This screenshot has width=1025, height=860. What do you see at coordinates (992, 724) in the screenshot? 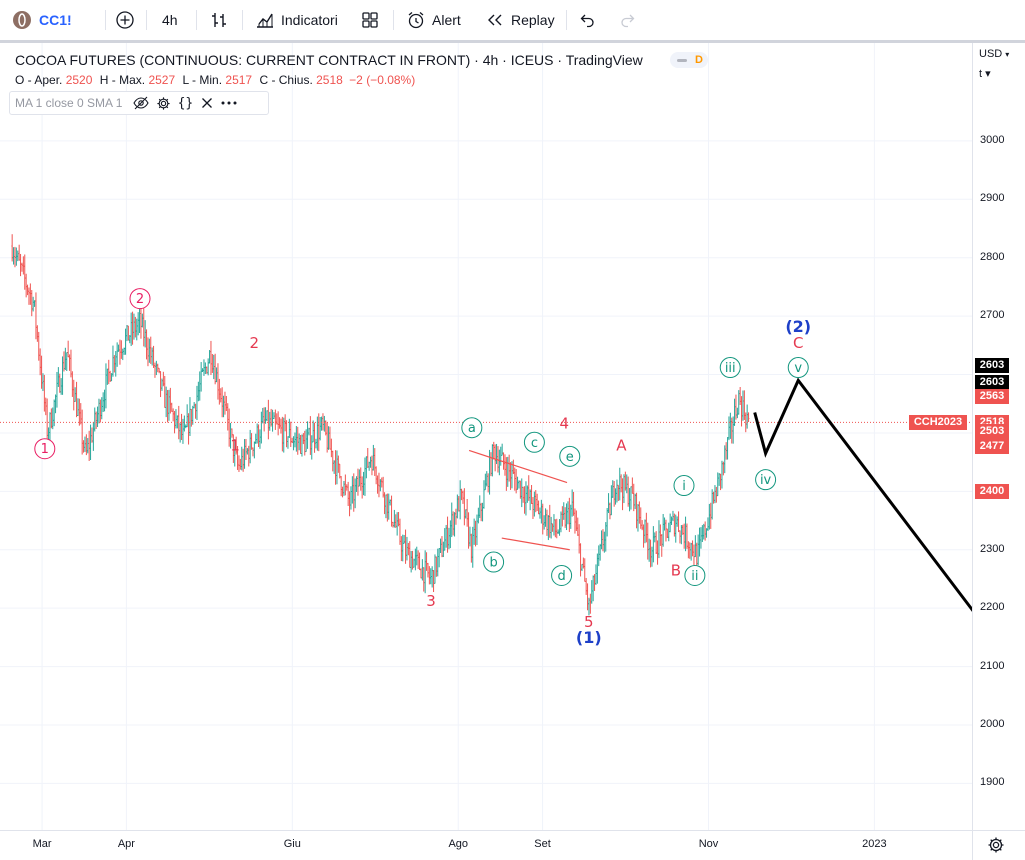
I see `price-tick-label: 2000` at bounding box center [992, 724].